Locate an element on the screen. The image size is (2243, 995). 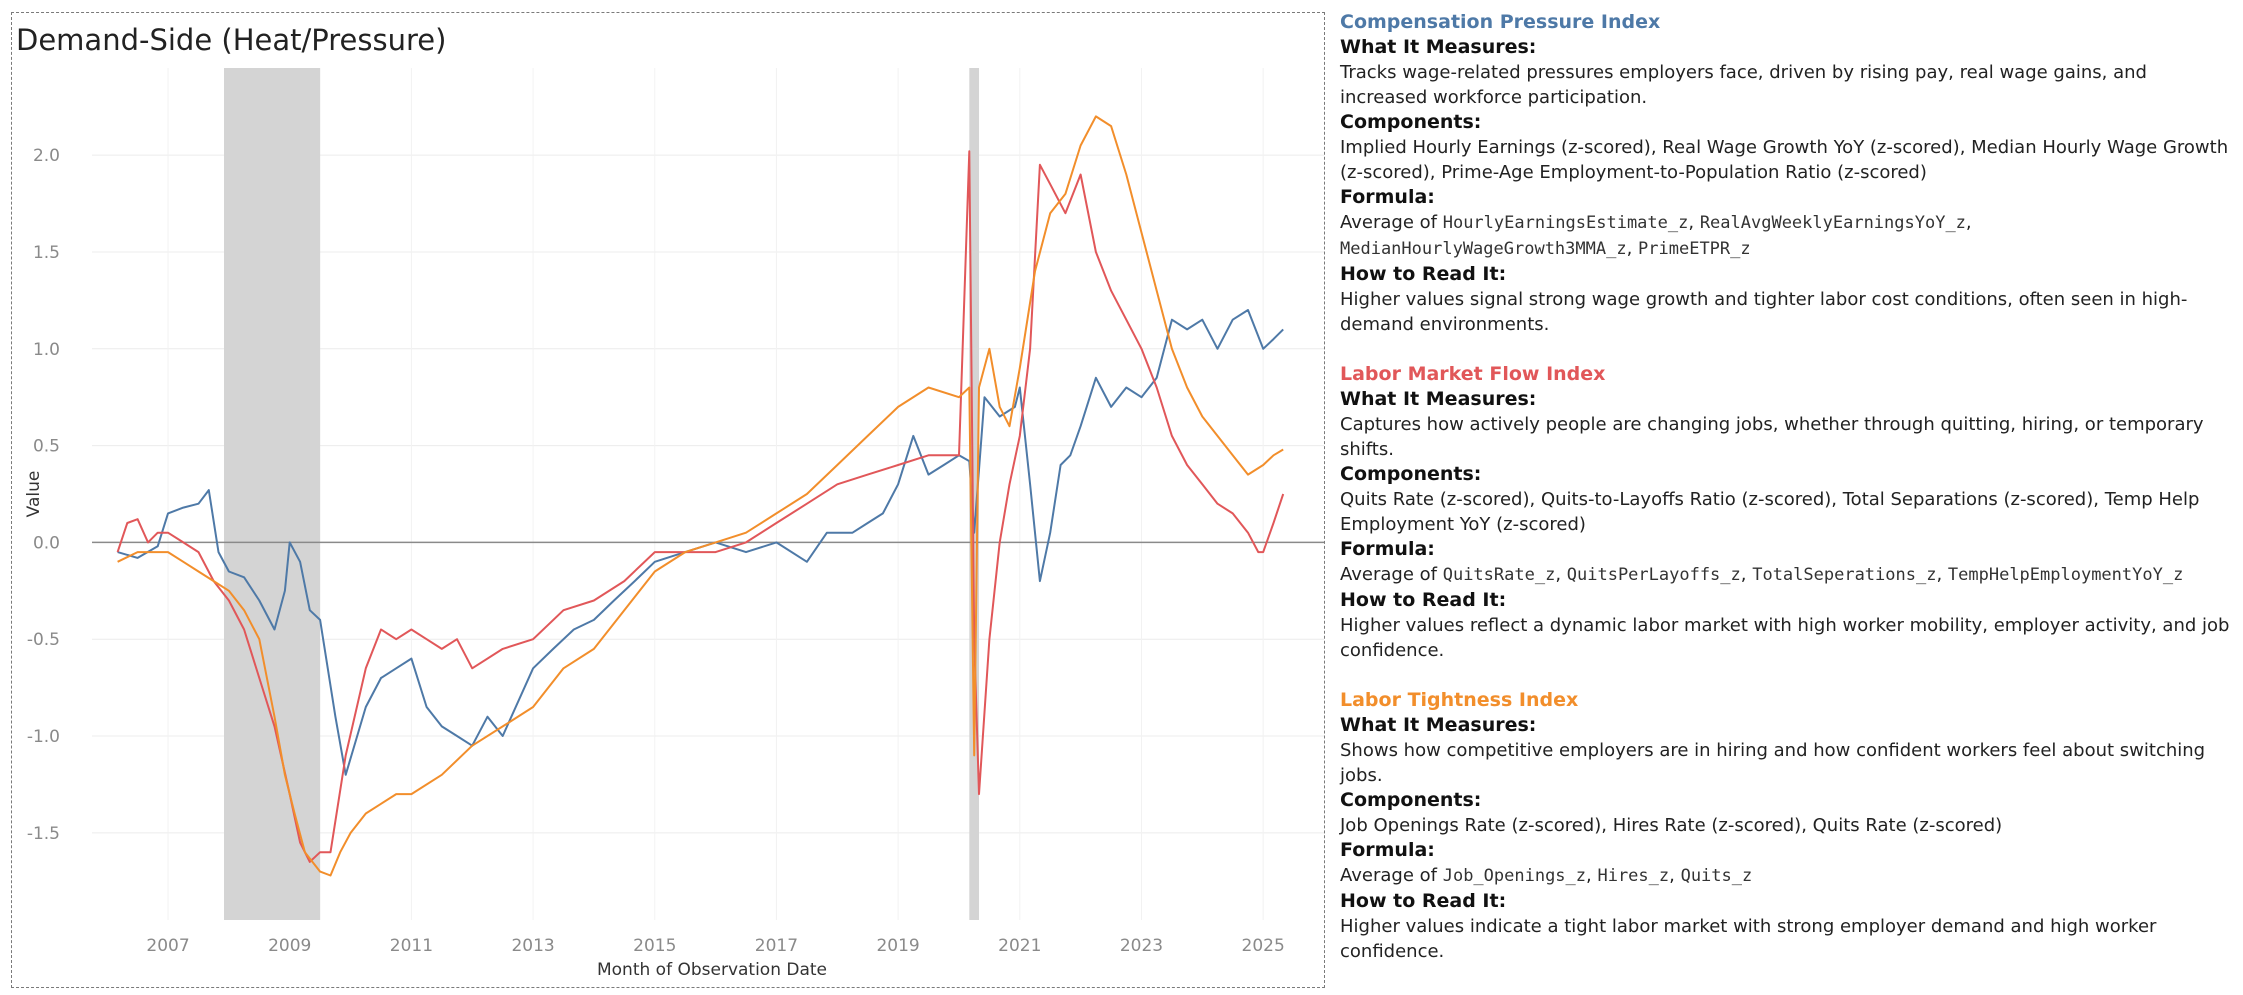
x-tick-label: 2015 is located at coordinates (654, 946).